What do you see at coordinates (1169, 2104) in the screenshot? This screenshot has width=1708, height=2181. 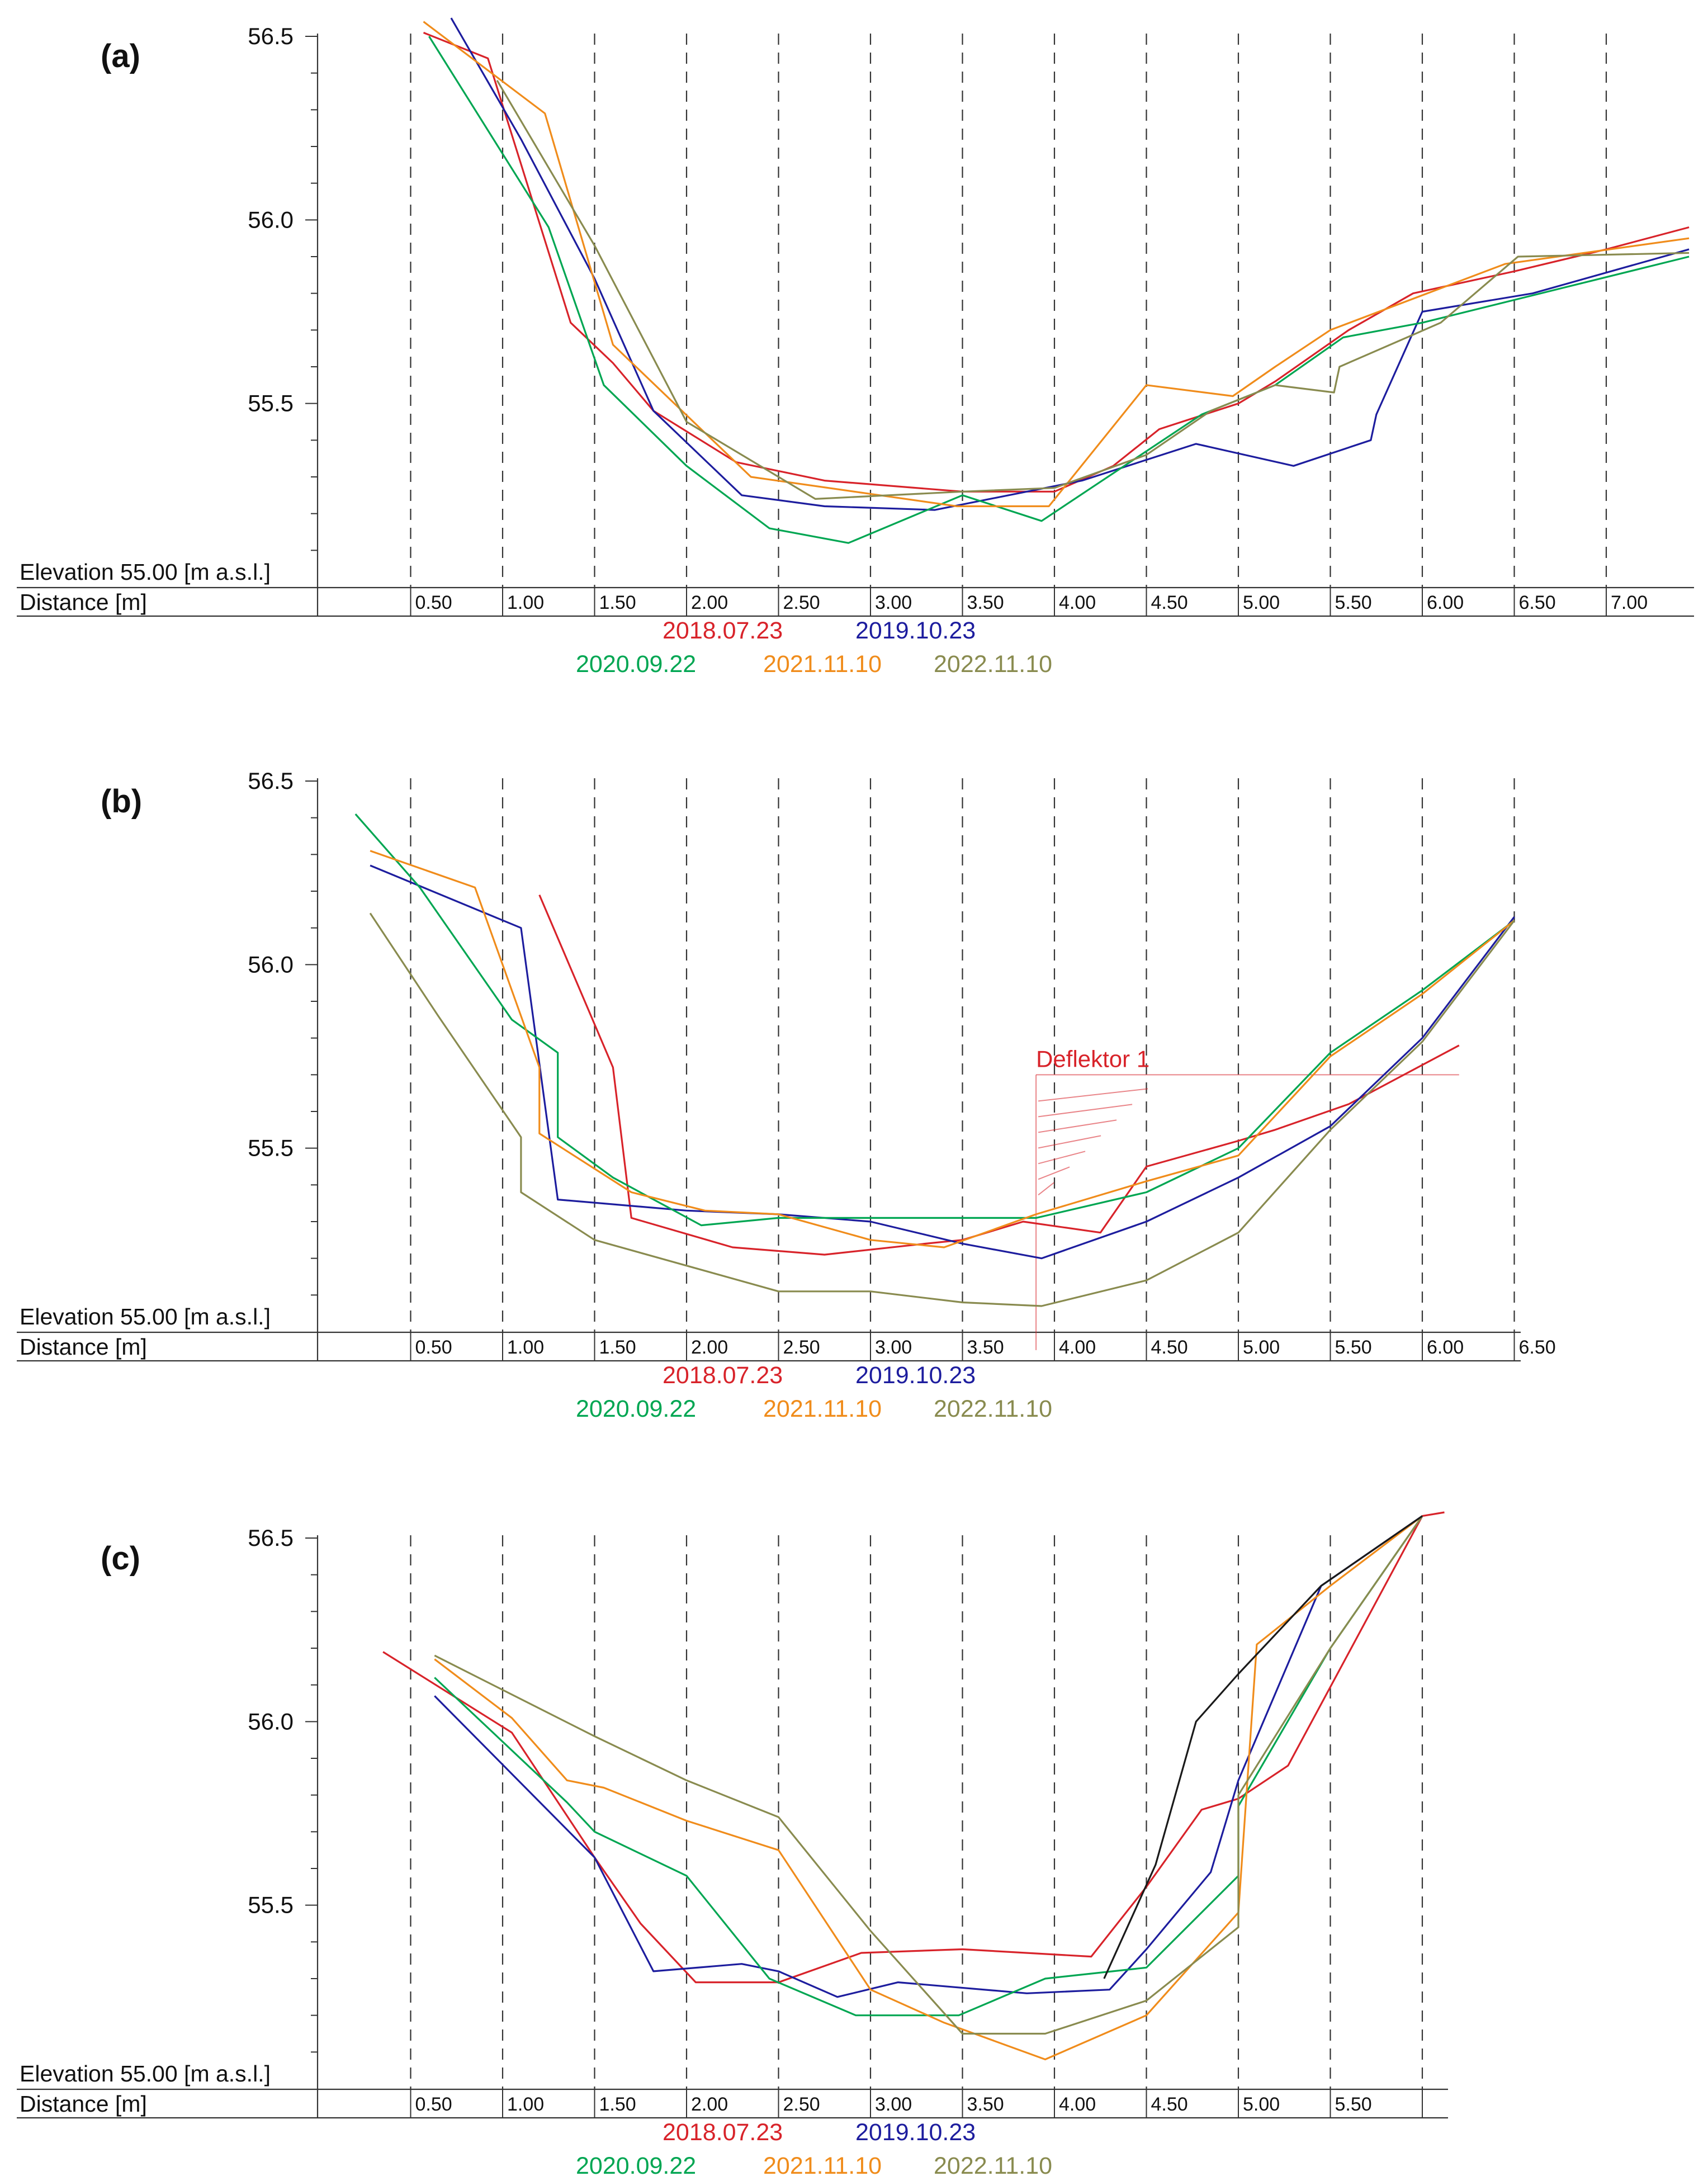 I see `panel-2-x-tick-label: 4.50` at bounding box center [1169, 2104].